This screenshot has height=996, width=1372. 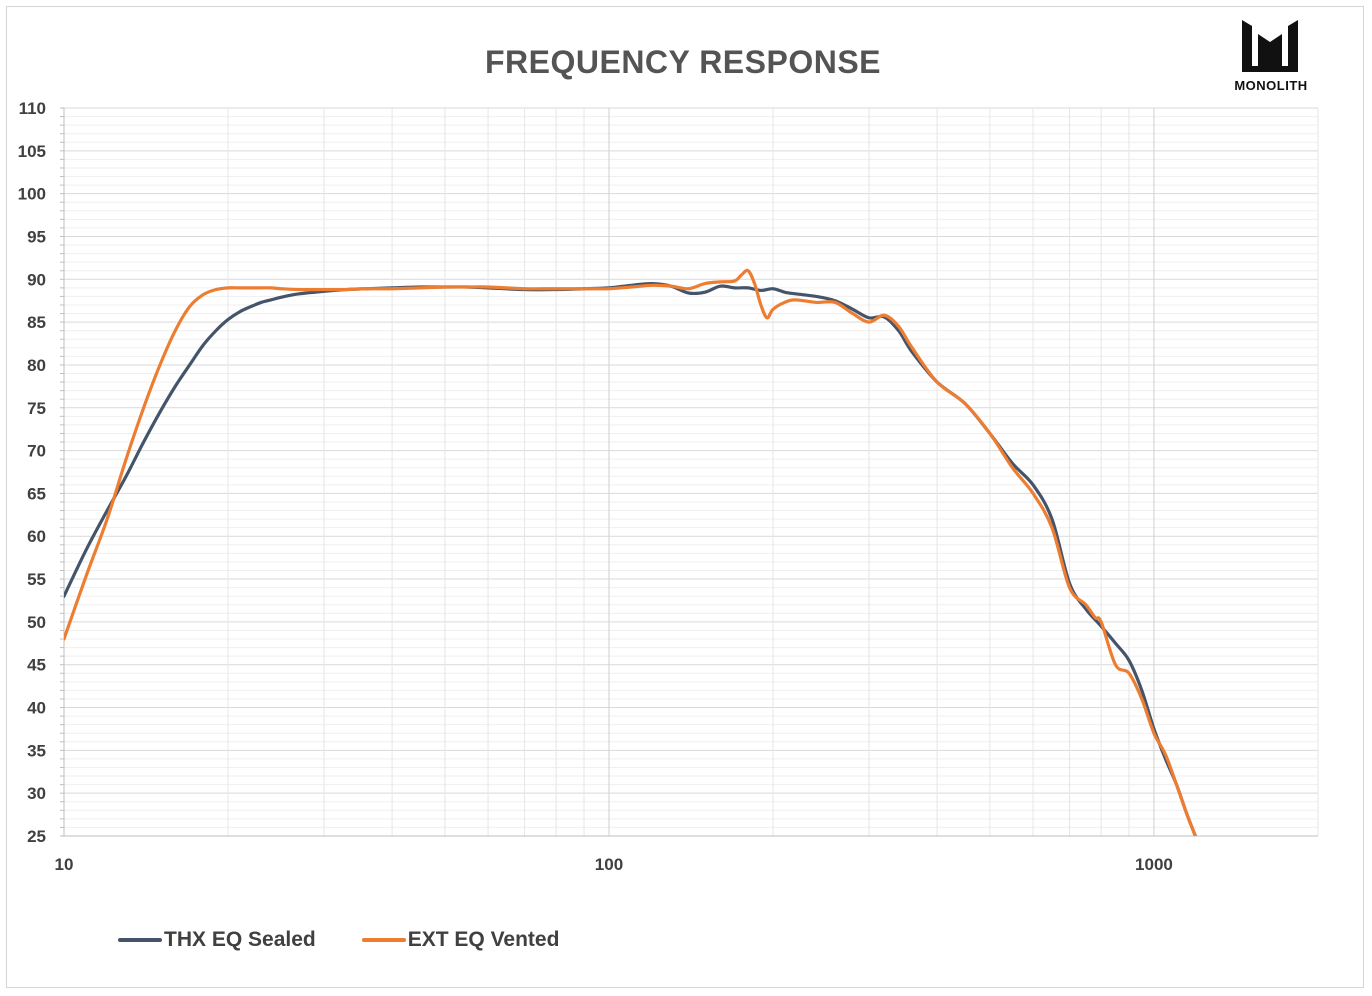 What do you see at coordinates (36, 279) in the screenshot?
I see `y-tick-label: 90` at bounding box center [36, 279].